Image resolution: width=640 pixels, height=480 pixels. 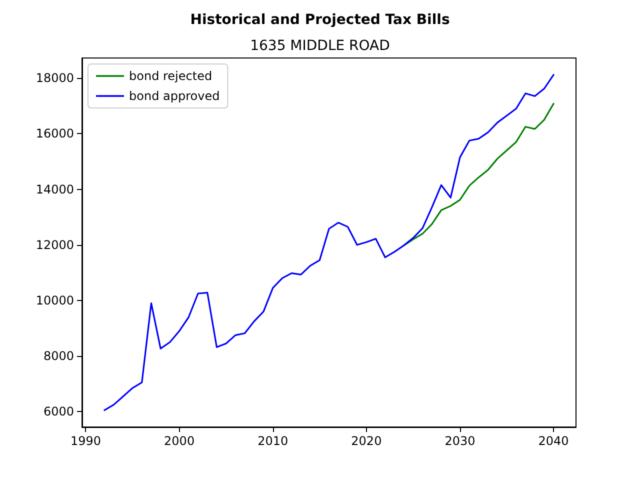 I want to click on y-tick-label: 8000, so click(x=58, y=356).